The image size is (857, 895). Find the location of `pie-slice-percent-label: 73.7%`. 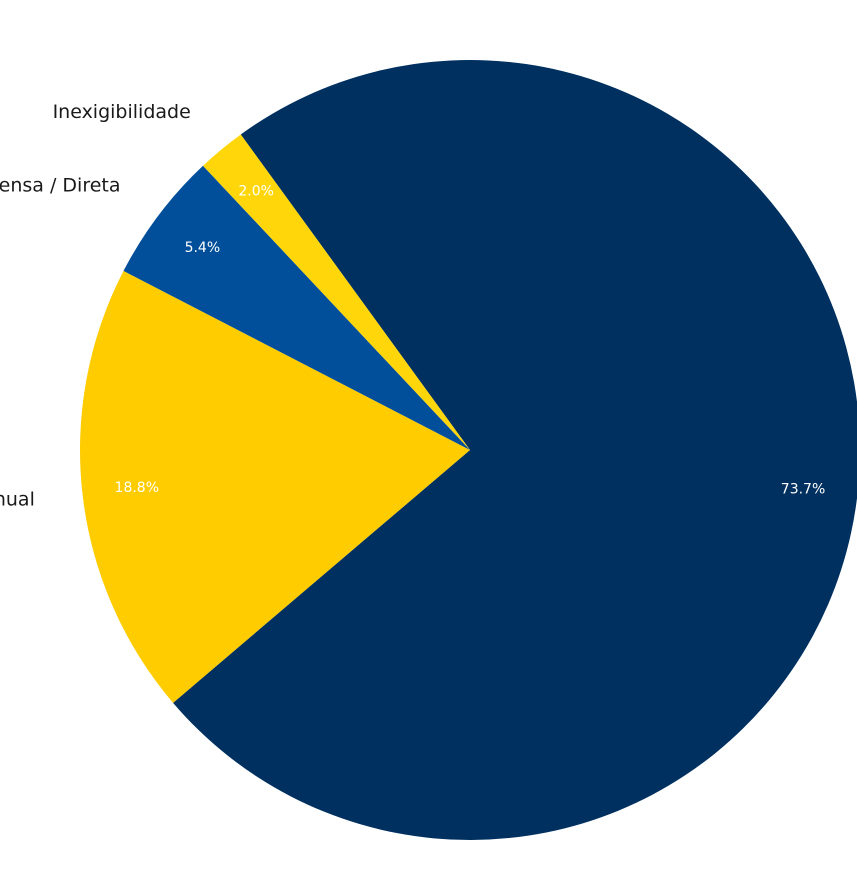

pie-slice-percent-label: 73.7% is located at coordinates (803, 490).